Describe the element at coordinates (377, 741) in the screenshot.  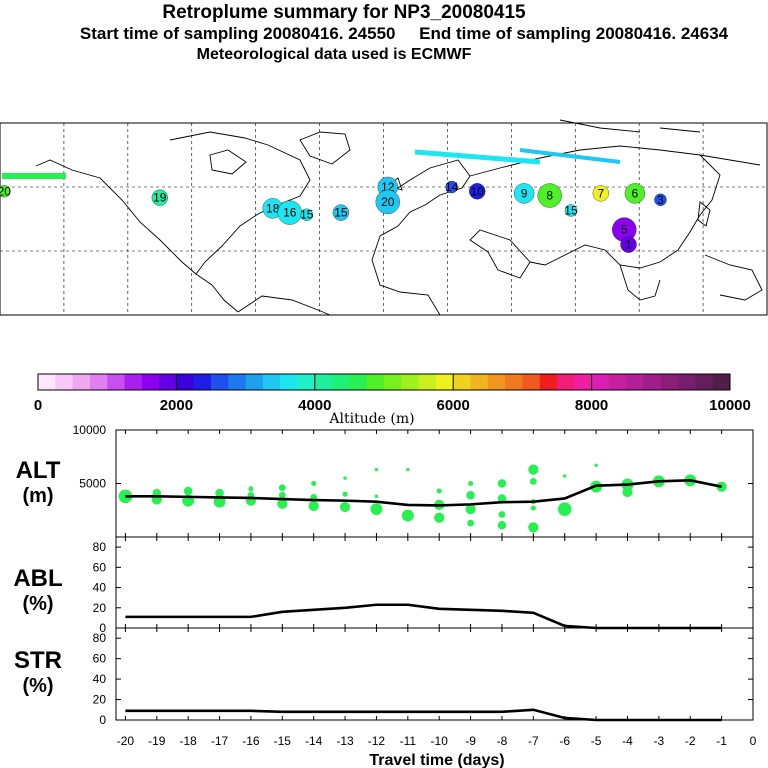
I see `x-tick-label: -12` at that location.